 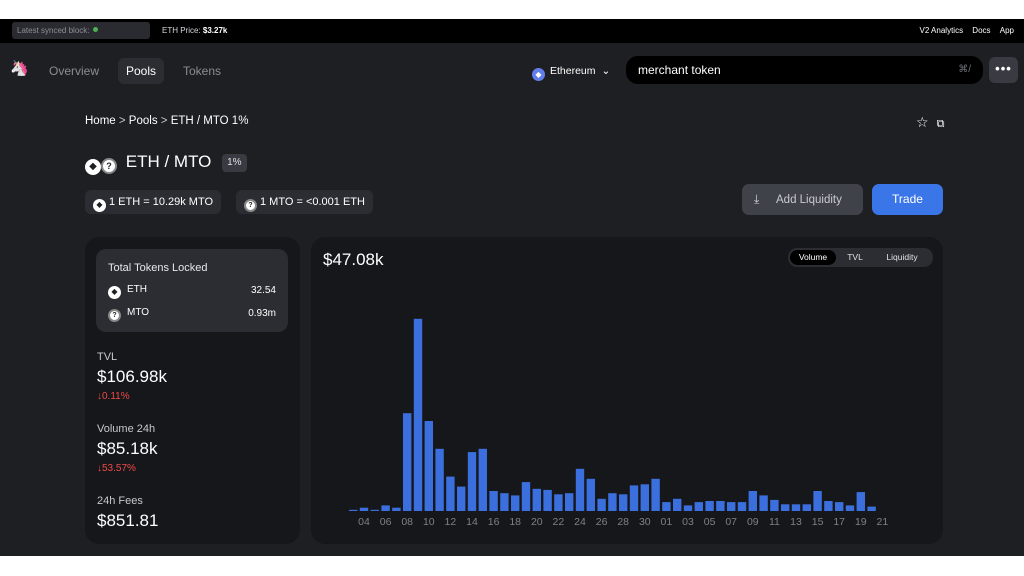 What do you see at coordinates (116, 468) in the screenshot?
I see `volume-change: ↓53.57%` at bounding box center [116, 468].